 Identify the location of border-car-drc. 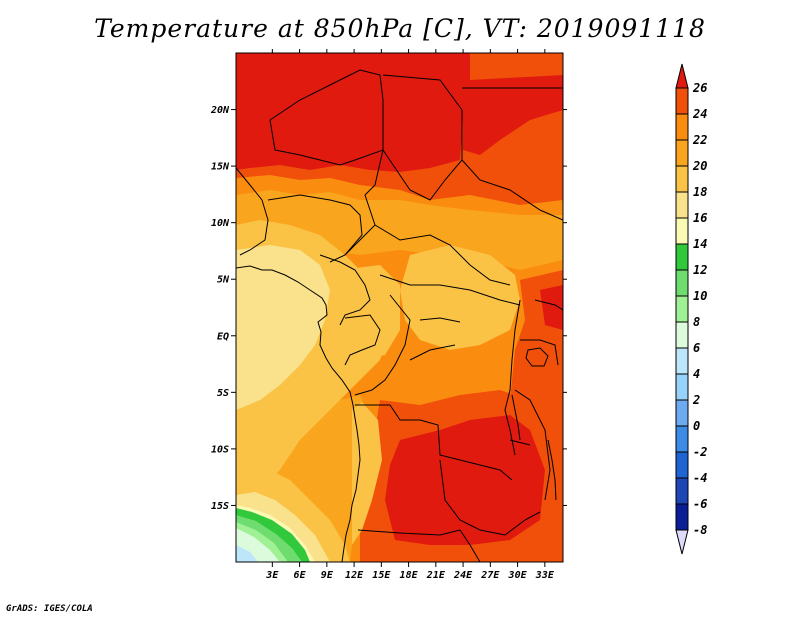
(450, 290).